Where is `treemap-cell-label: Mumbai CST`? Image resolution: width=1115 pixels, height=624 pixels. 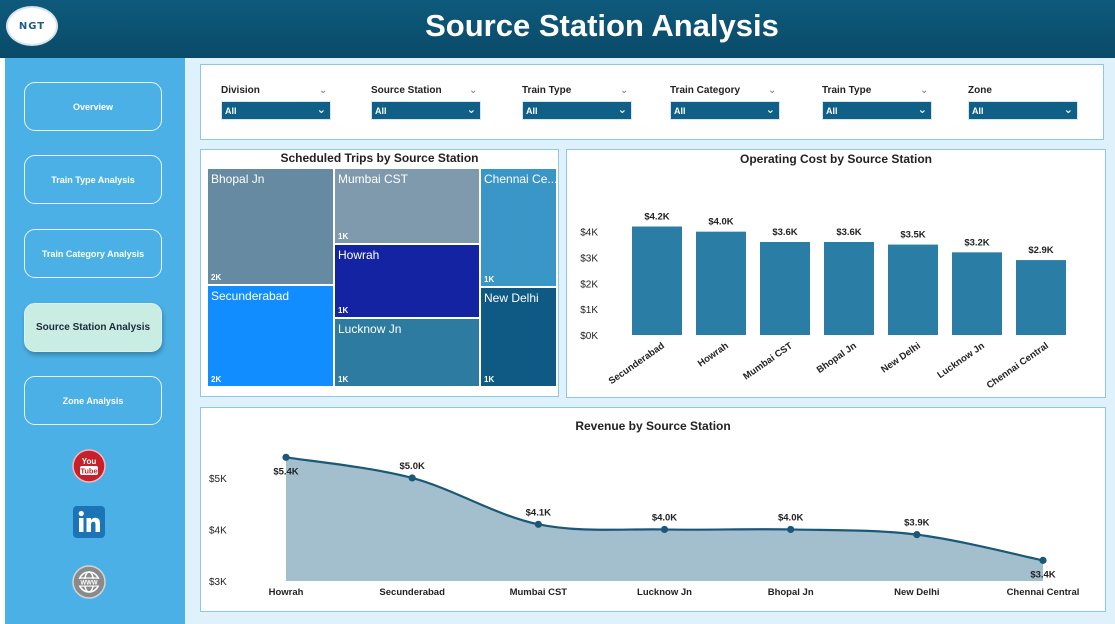
treemap-cell-label: Mumbai CST is located at coordinates (373, 179).